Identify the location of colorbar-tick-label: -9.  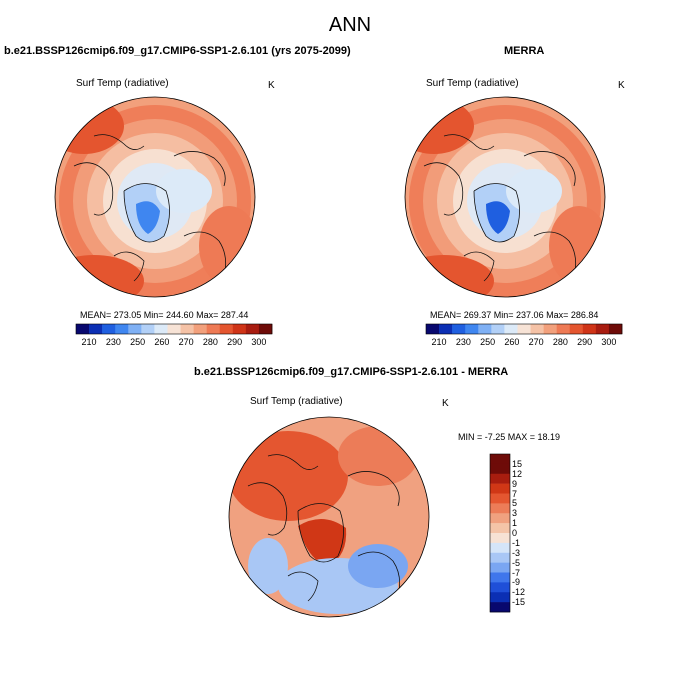
(516, 582).